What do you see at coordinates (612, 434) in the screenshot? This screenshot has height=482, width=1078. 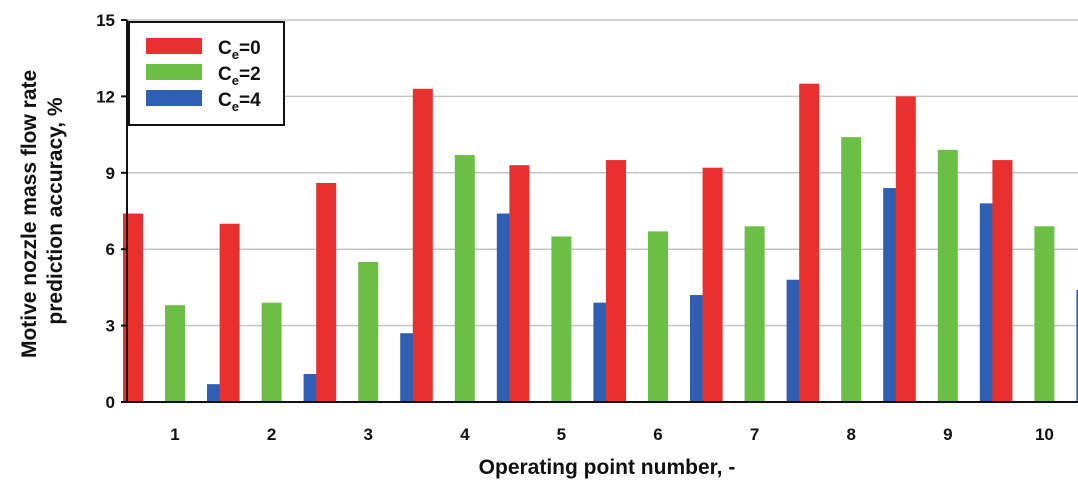 I see `x-tick-labels: 1 2 3 4 5 6 7 8 9 10` at bounding box center [612, 434].